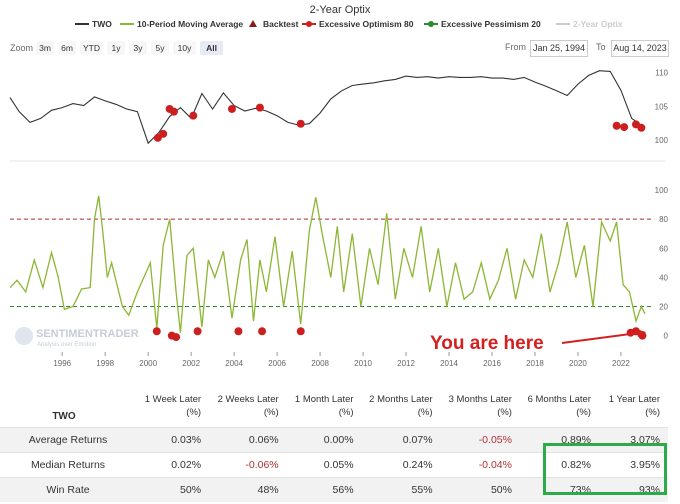 This screenshot has height=504, width=680. What do you see at coordinates (160, 48) in the screenshot?
I see `range-button-5y: 5y` at bounding box center [160, 48].